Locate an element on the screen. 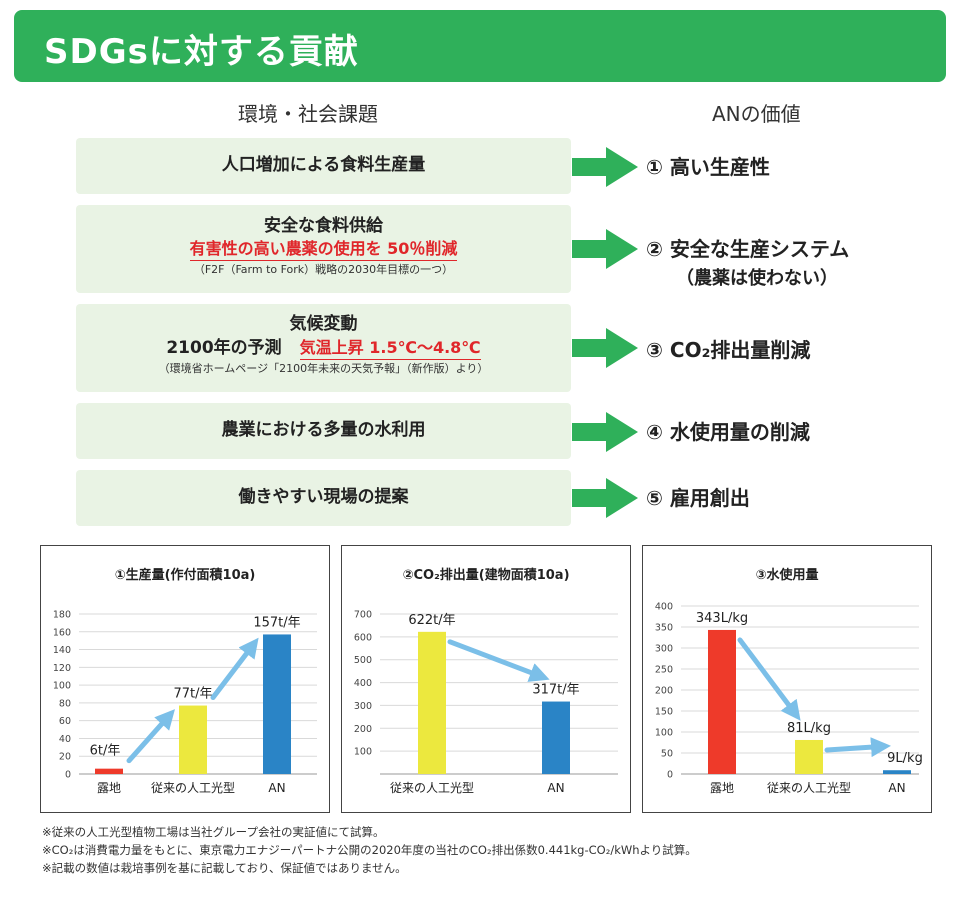  issue-text: 気候変動 is located at coordinates (323, 324).